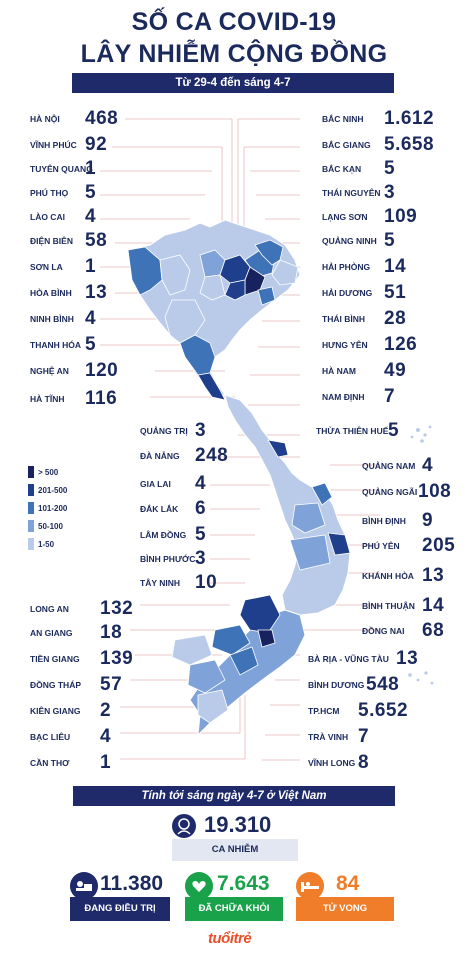 Image resolution: width=468 pixels, height=960 pixels. Describe the element at coordinates (73, 399) in the screenshot. I see `province-row: Hà Tĩnh 116` at that location.